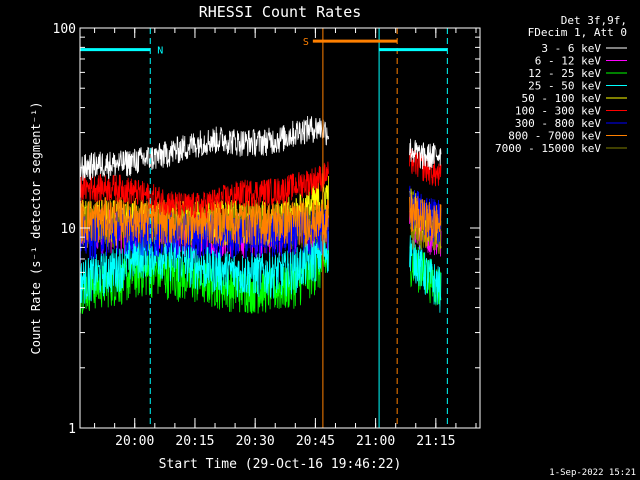 The width and height of the screenshot is (640, 480). What do you see at coordinates (577, 32) in the screenshot?
I see `legend-header: FDecim 1, Att 0` at bounding box center [577, 32].